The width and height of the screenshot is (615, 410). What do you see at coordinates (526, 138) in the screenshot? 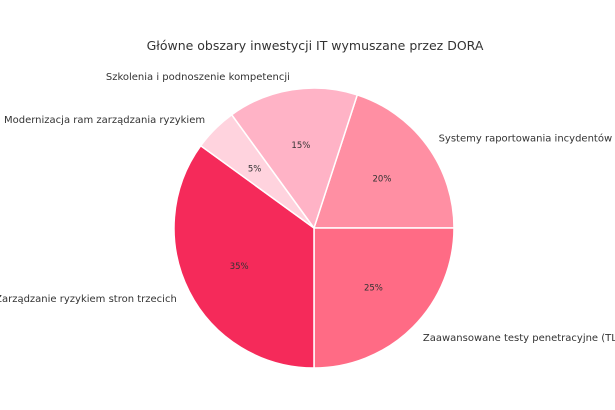
I see `pie-category-label: Systemy raportowania incydentów` at bounding box center [526, 138].